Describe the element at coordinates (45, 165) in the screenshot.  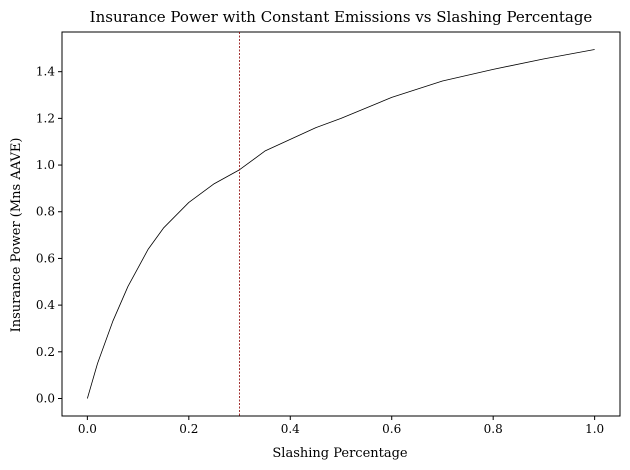
I see `y-tick-label: 1.0` at that location.